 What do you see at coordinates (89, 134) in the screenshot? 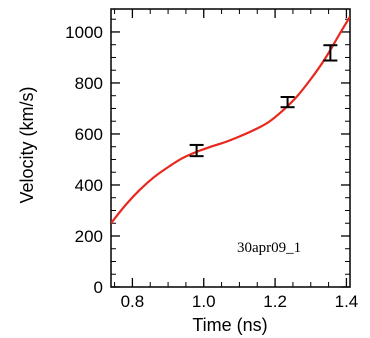
I see `y-tick-label: 600` at bounding box center [89, 134].